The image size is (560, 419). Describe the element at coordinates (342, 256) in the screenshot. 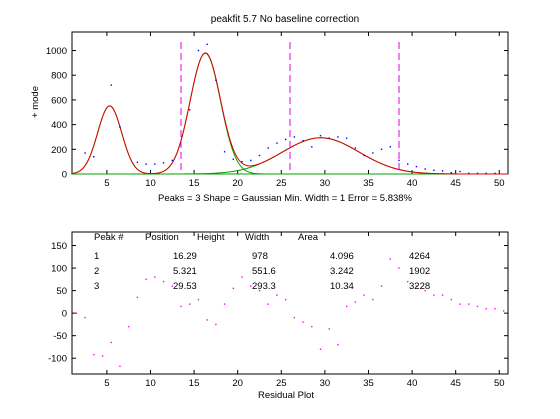

I see `table-cell: 4.096` at that location.